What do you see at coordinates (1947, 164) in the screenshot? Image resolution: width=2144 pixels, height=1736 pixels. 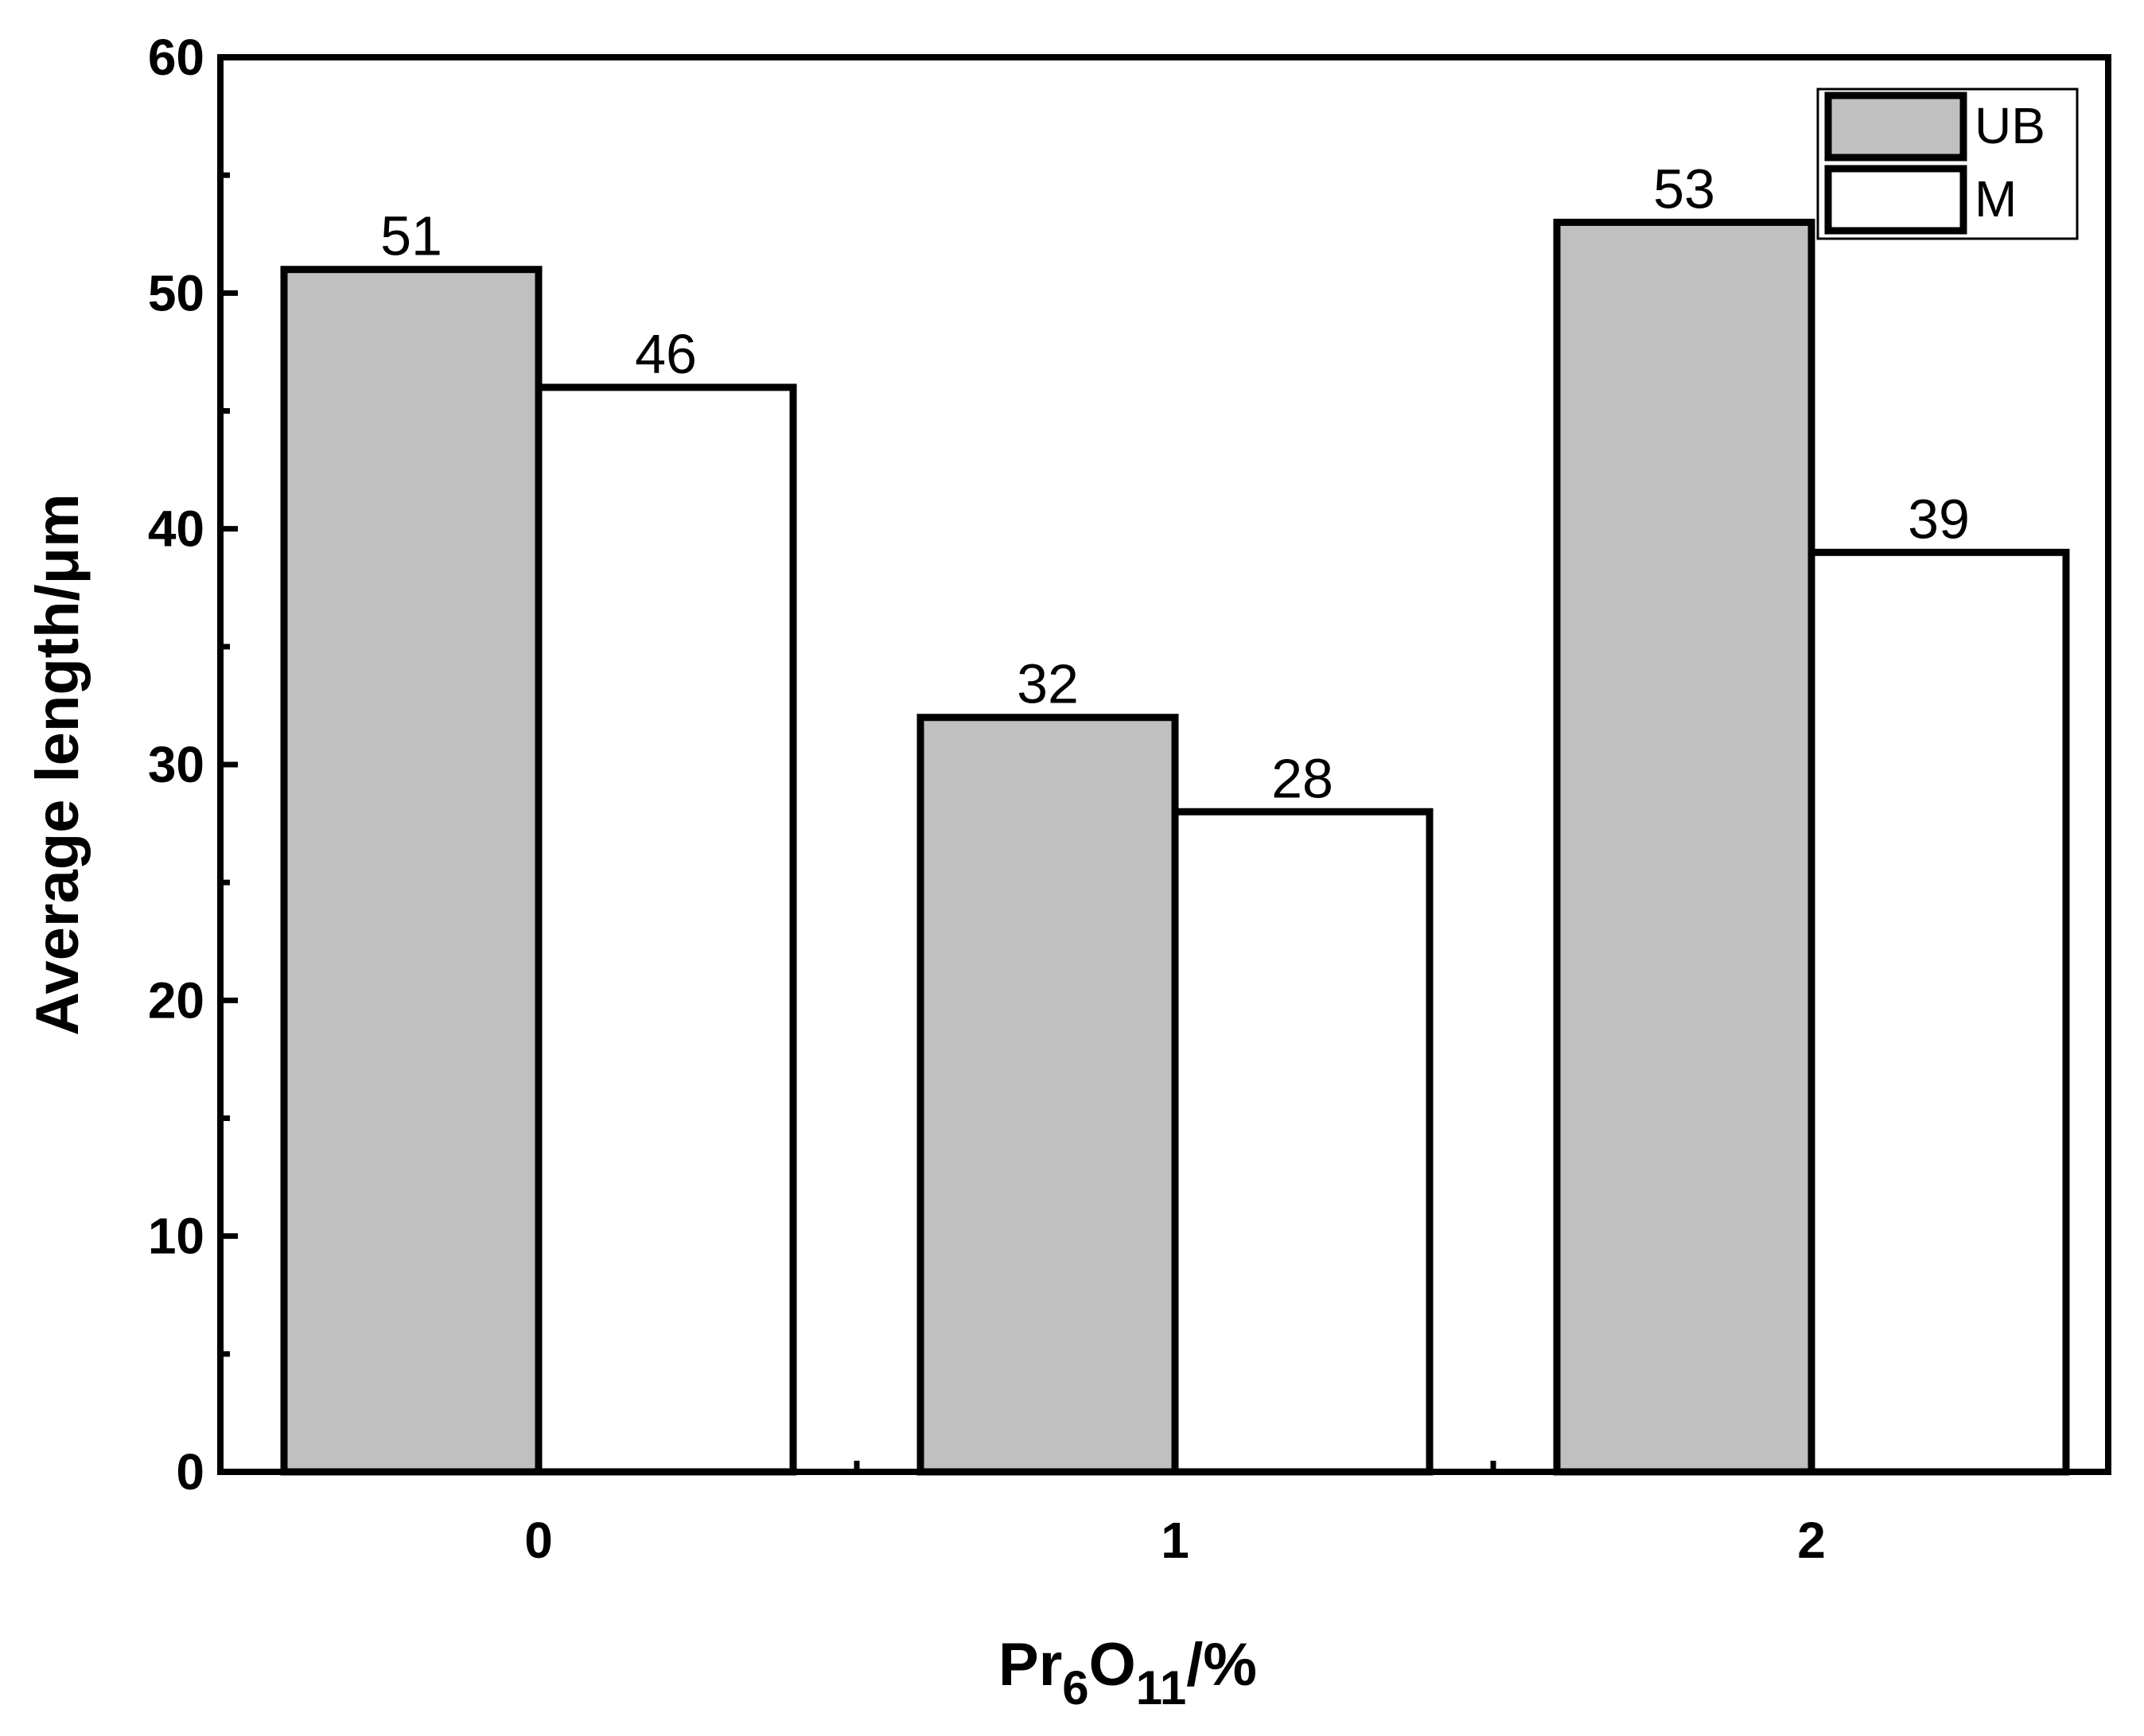 I see `legend: UB M` at bounding box center [1947, 164].